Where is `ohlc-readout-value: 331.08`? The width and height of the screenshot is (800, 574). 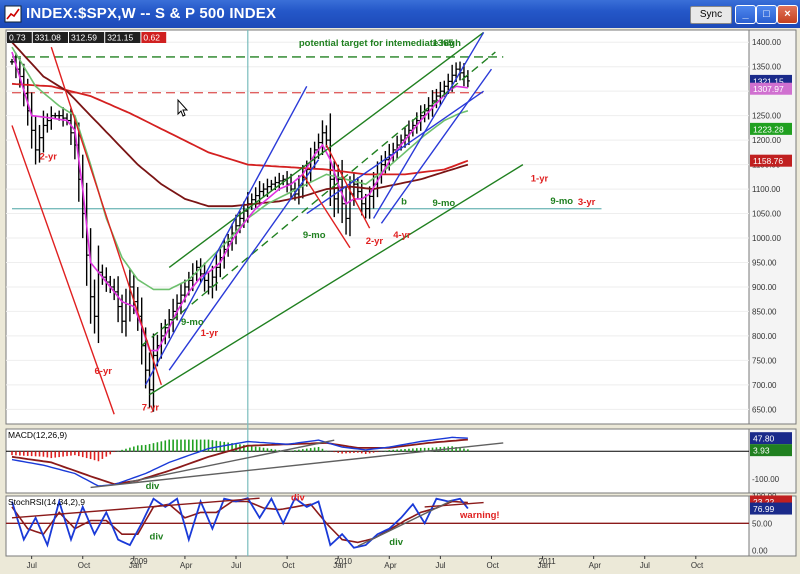 ohlc-readout-value: 331.08 is located at coordinates (48, 38).